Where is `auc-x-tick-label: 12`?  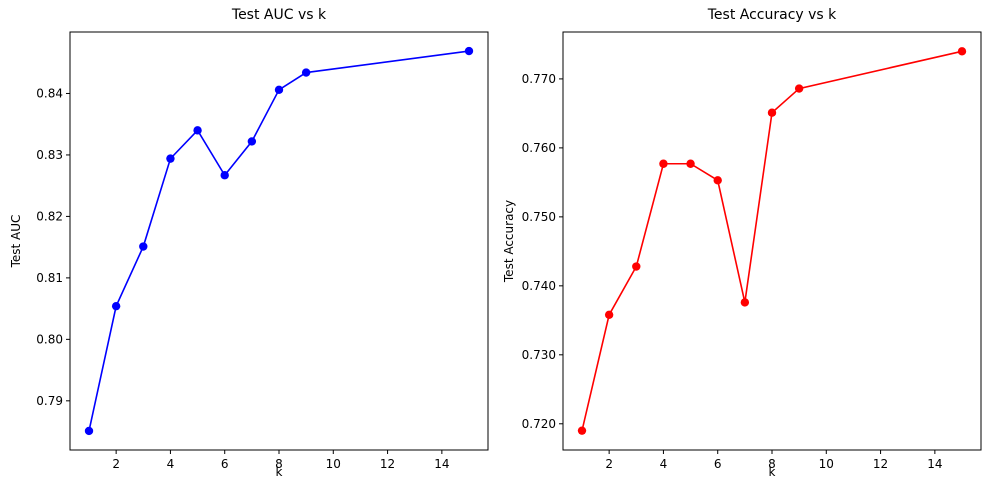 auc-x-tick-label: 12 is located at coordinates (387, 464).